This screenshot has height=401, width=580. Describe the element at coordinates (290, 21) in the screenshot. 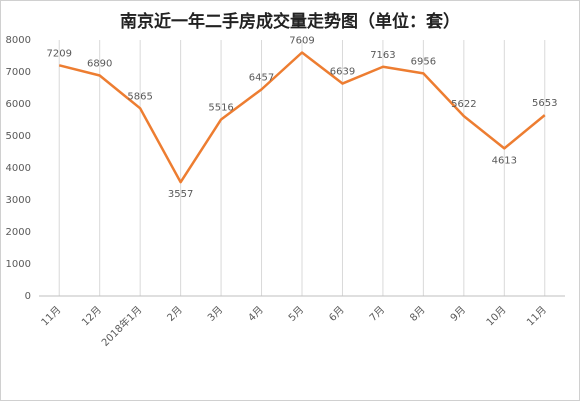

I see `chart-title: 南京近一年二手房成交量走势图（单位：套）` at that location.